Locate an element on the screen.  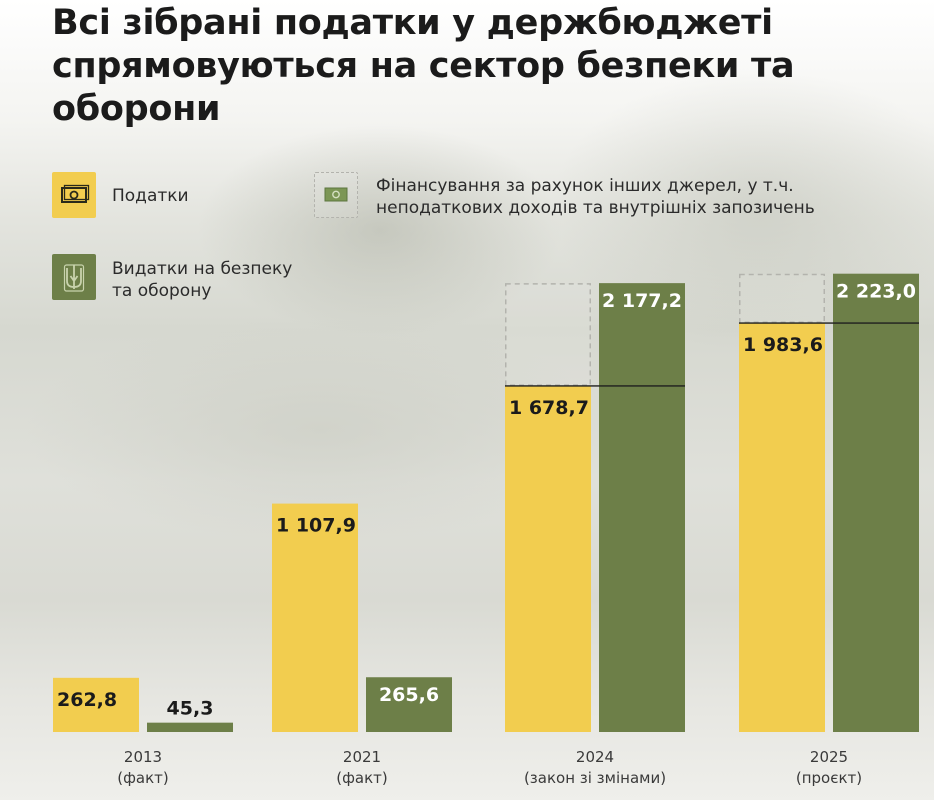
taxes-bar-2024 is located at coordinates (548, 558).